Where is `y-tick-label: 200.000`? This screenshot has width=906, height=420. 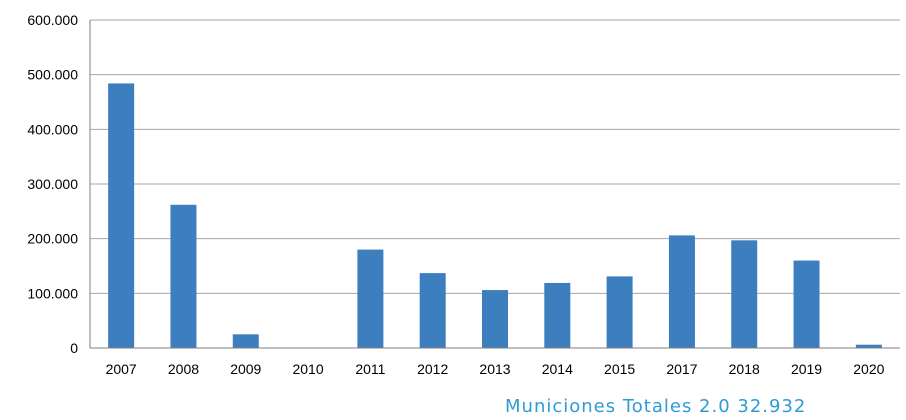
y-tick-label: 200.000 is located at coordinates (52, 239).